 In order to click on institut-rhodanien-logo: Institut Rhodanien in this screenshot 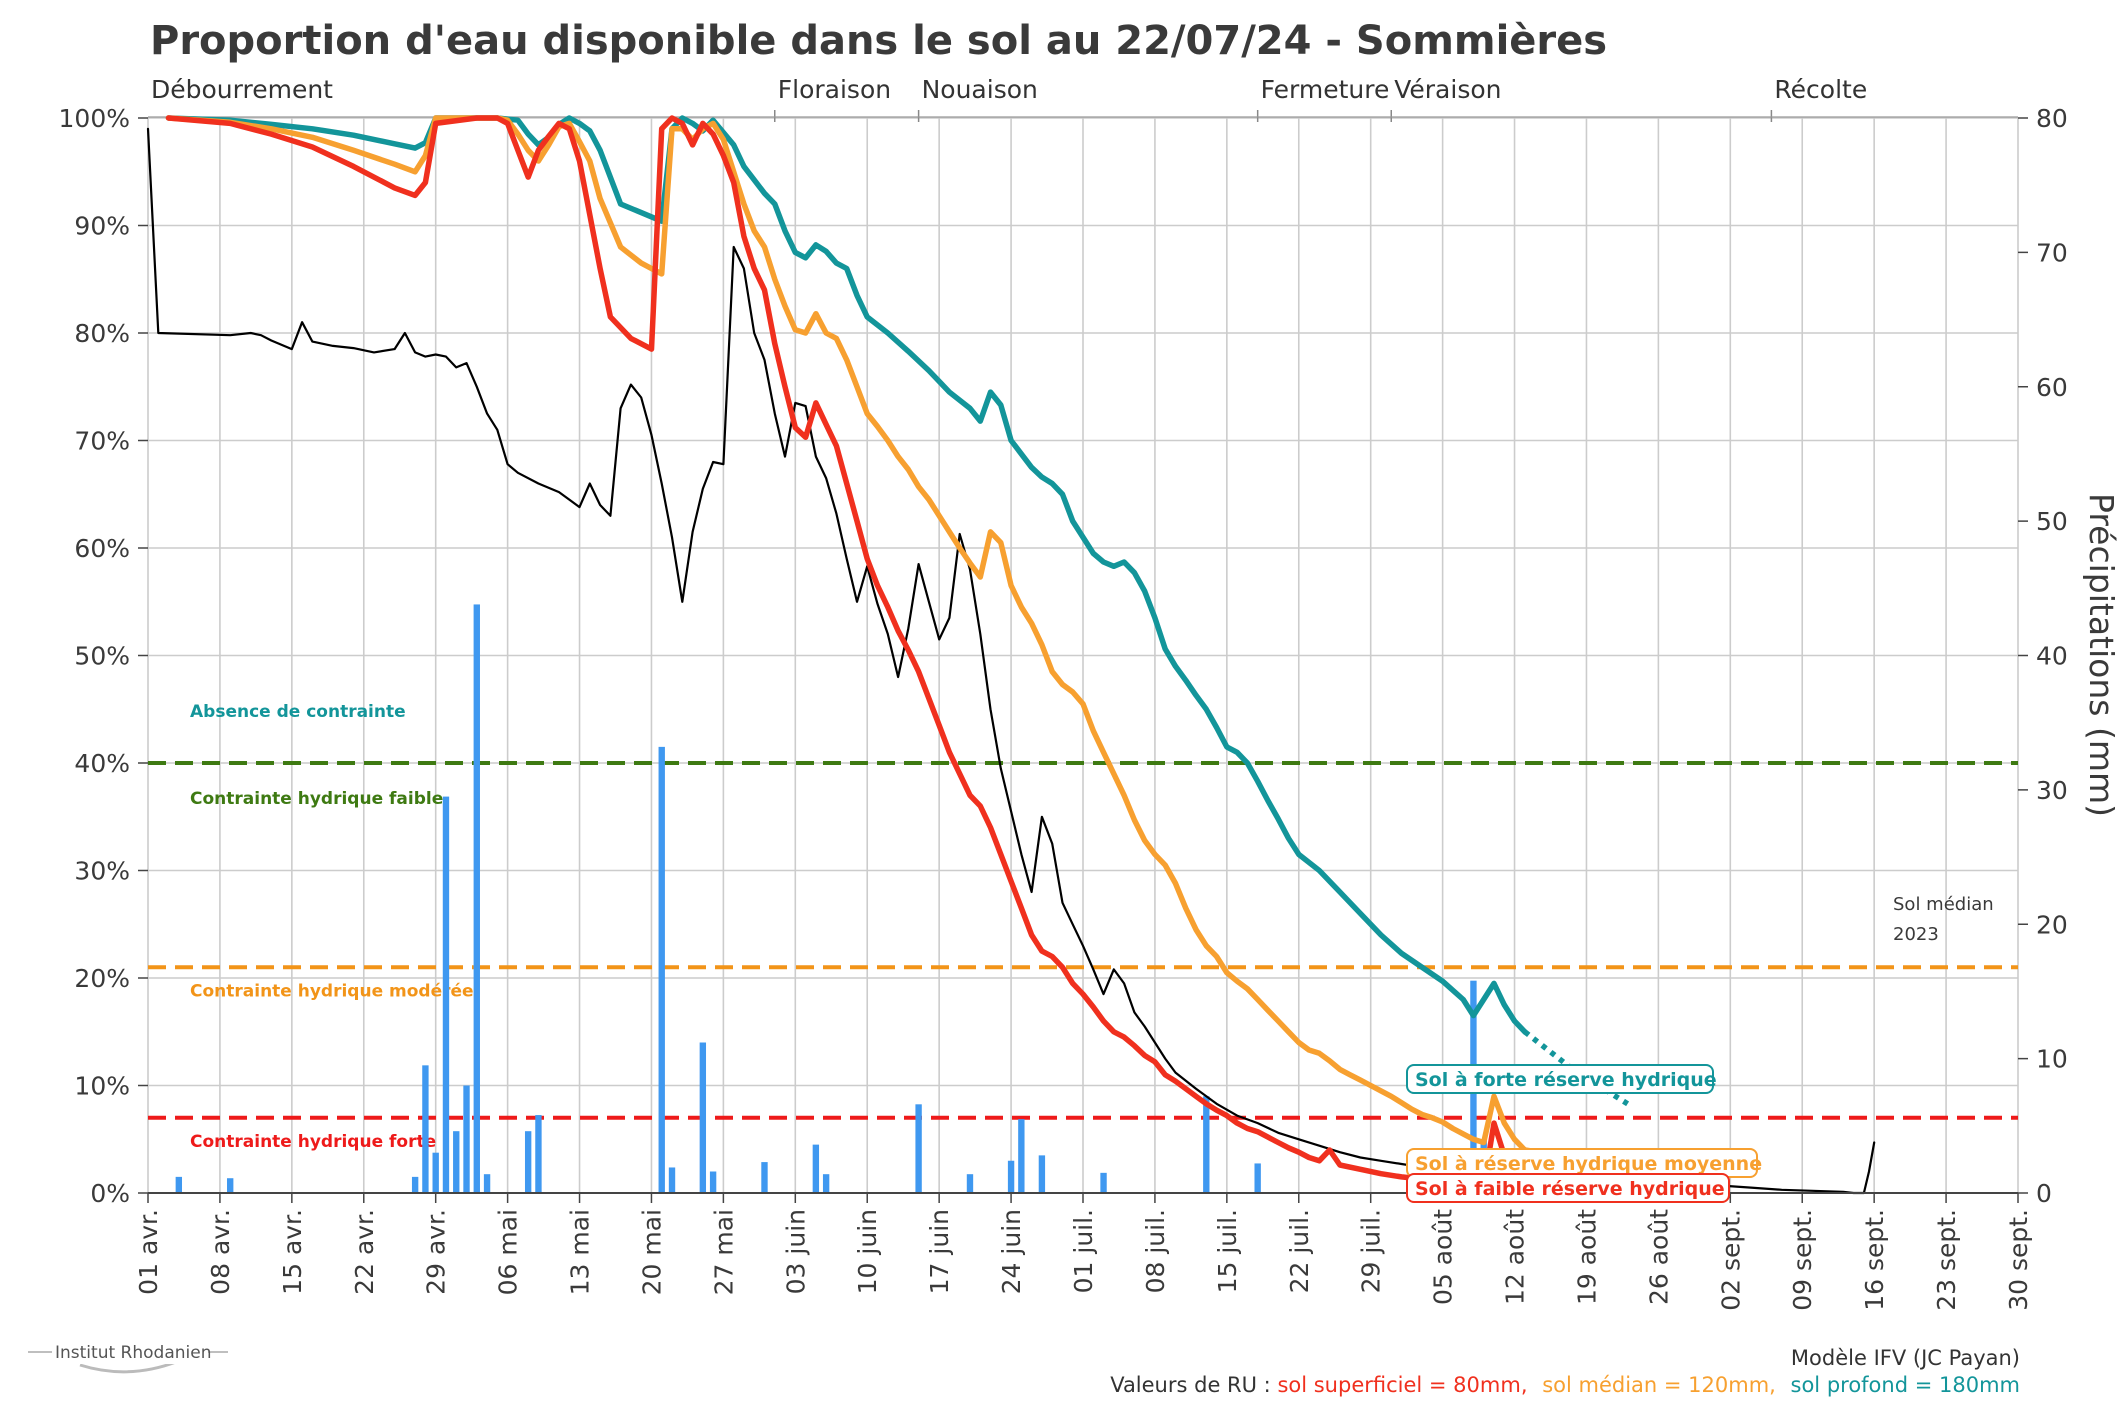, I will do `click(128, 1357)`.